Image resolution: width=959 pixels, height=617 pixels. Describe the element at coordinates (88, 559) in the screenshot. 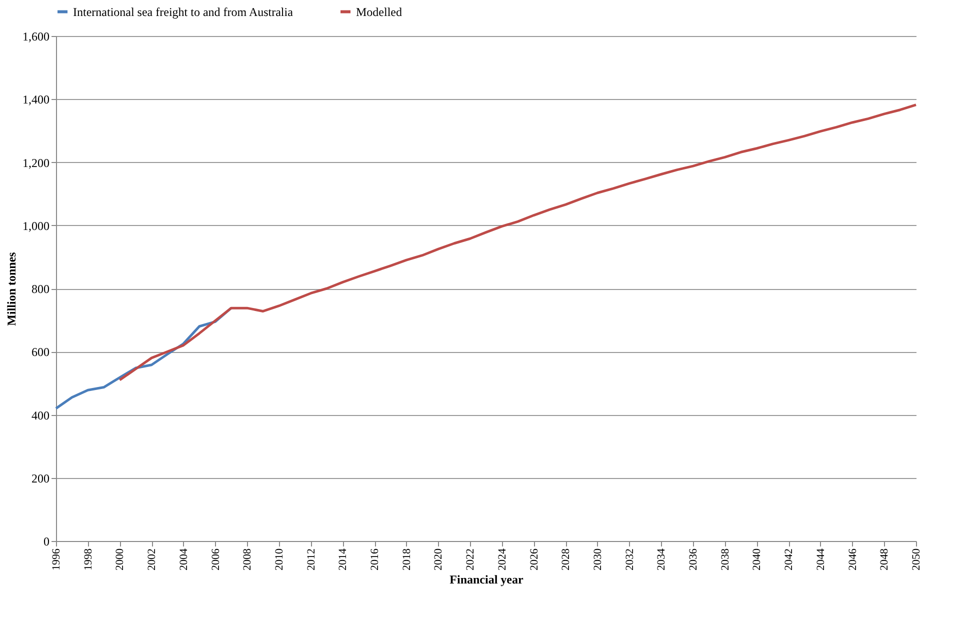

I see `x-tick-label: 1998` at that location.